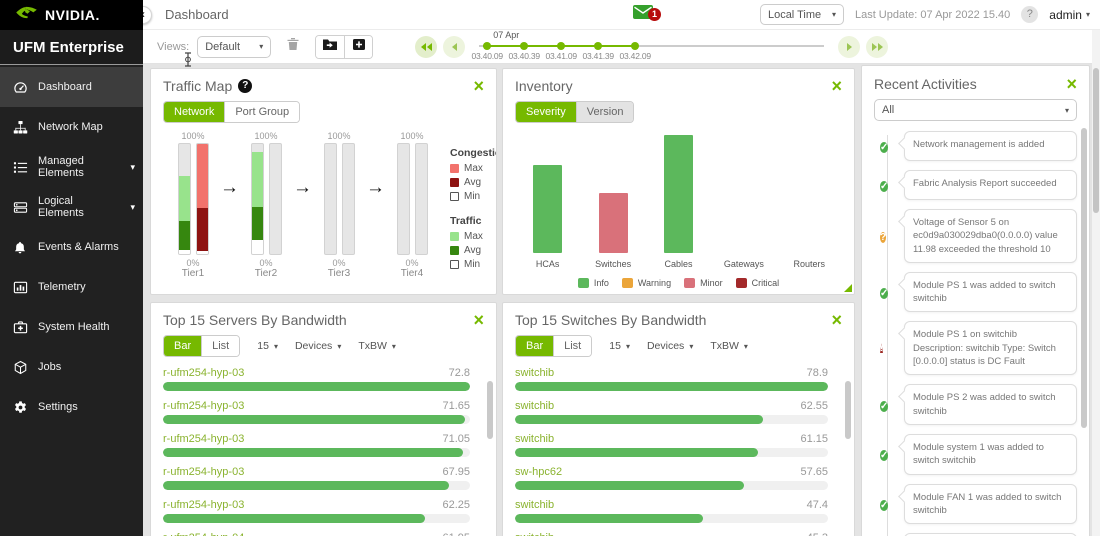 This screenshot has width=1100, height=536. Describe the element at coordinates (293, 47) in the screenshot. I see `delete-view-button` at that location.